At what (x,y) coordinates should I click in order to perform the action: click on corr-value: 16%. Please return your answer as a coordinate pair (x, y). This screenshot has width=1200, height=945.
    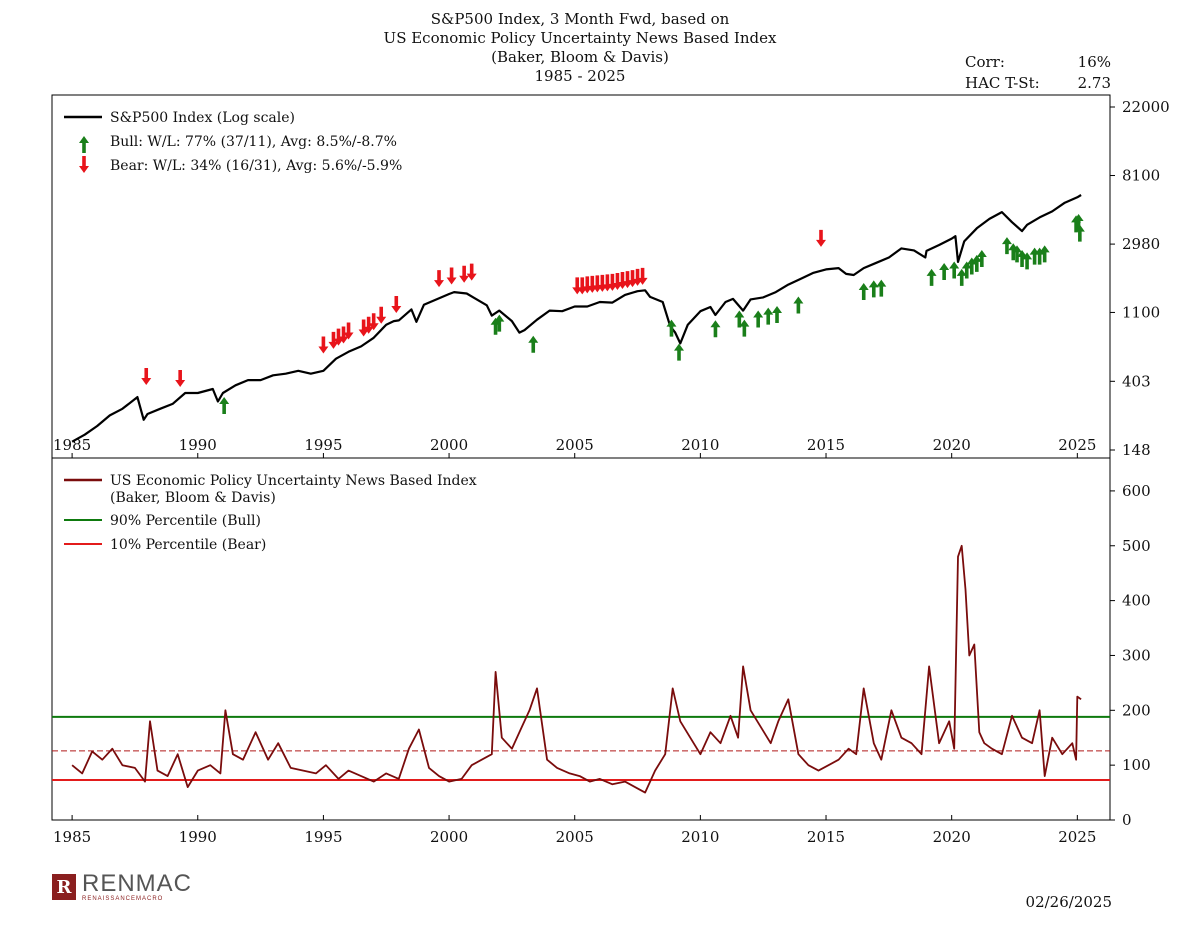
    Looking at the image, I should click on (1094, 62).